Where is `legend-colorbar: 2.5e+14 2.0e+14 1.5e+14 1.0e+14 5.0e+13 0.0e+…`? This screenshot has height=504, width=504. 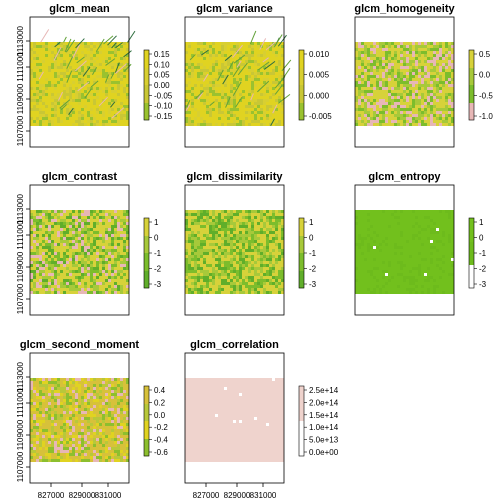
legend-colorbar: 2.5e+14 2.0e+14 1.5e+14 1.0e+14 5.0e+13 0.0e+… is located at coordinates (318, 421).